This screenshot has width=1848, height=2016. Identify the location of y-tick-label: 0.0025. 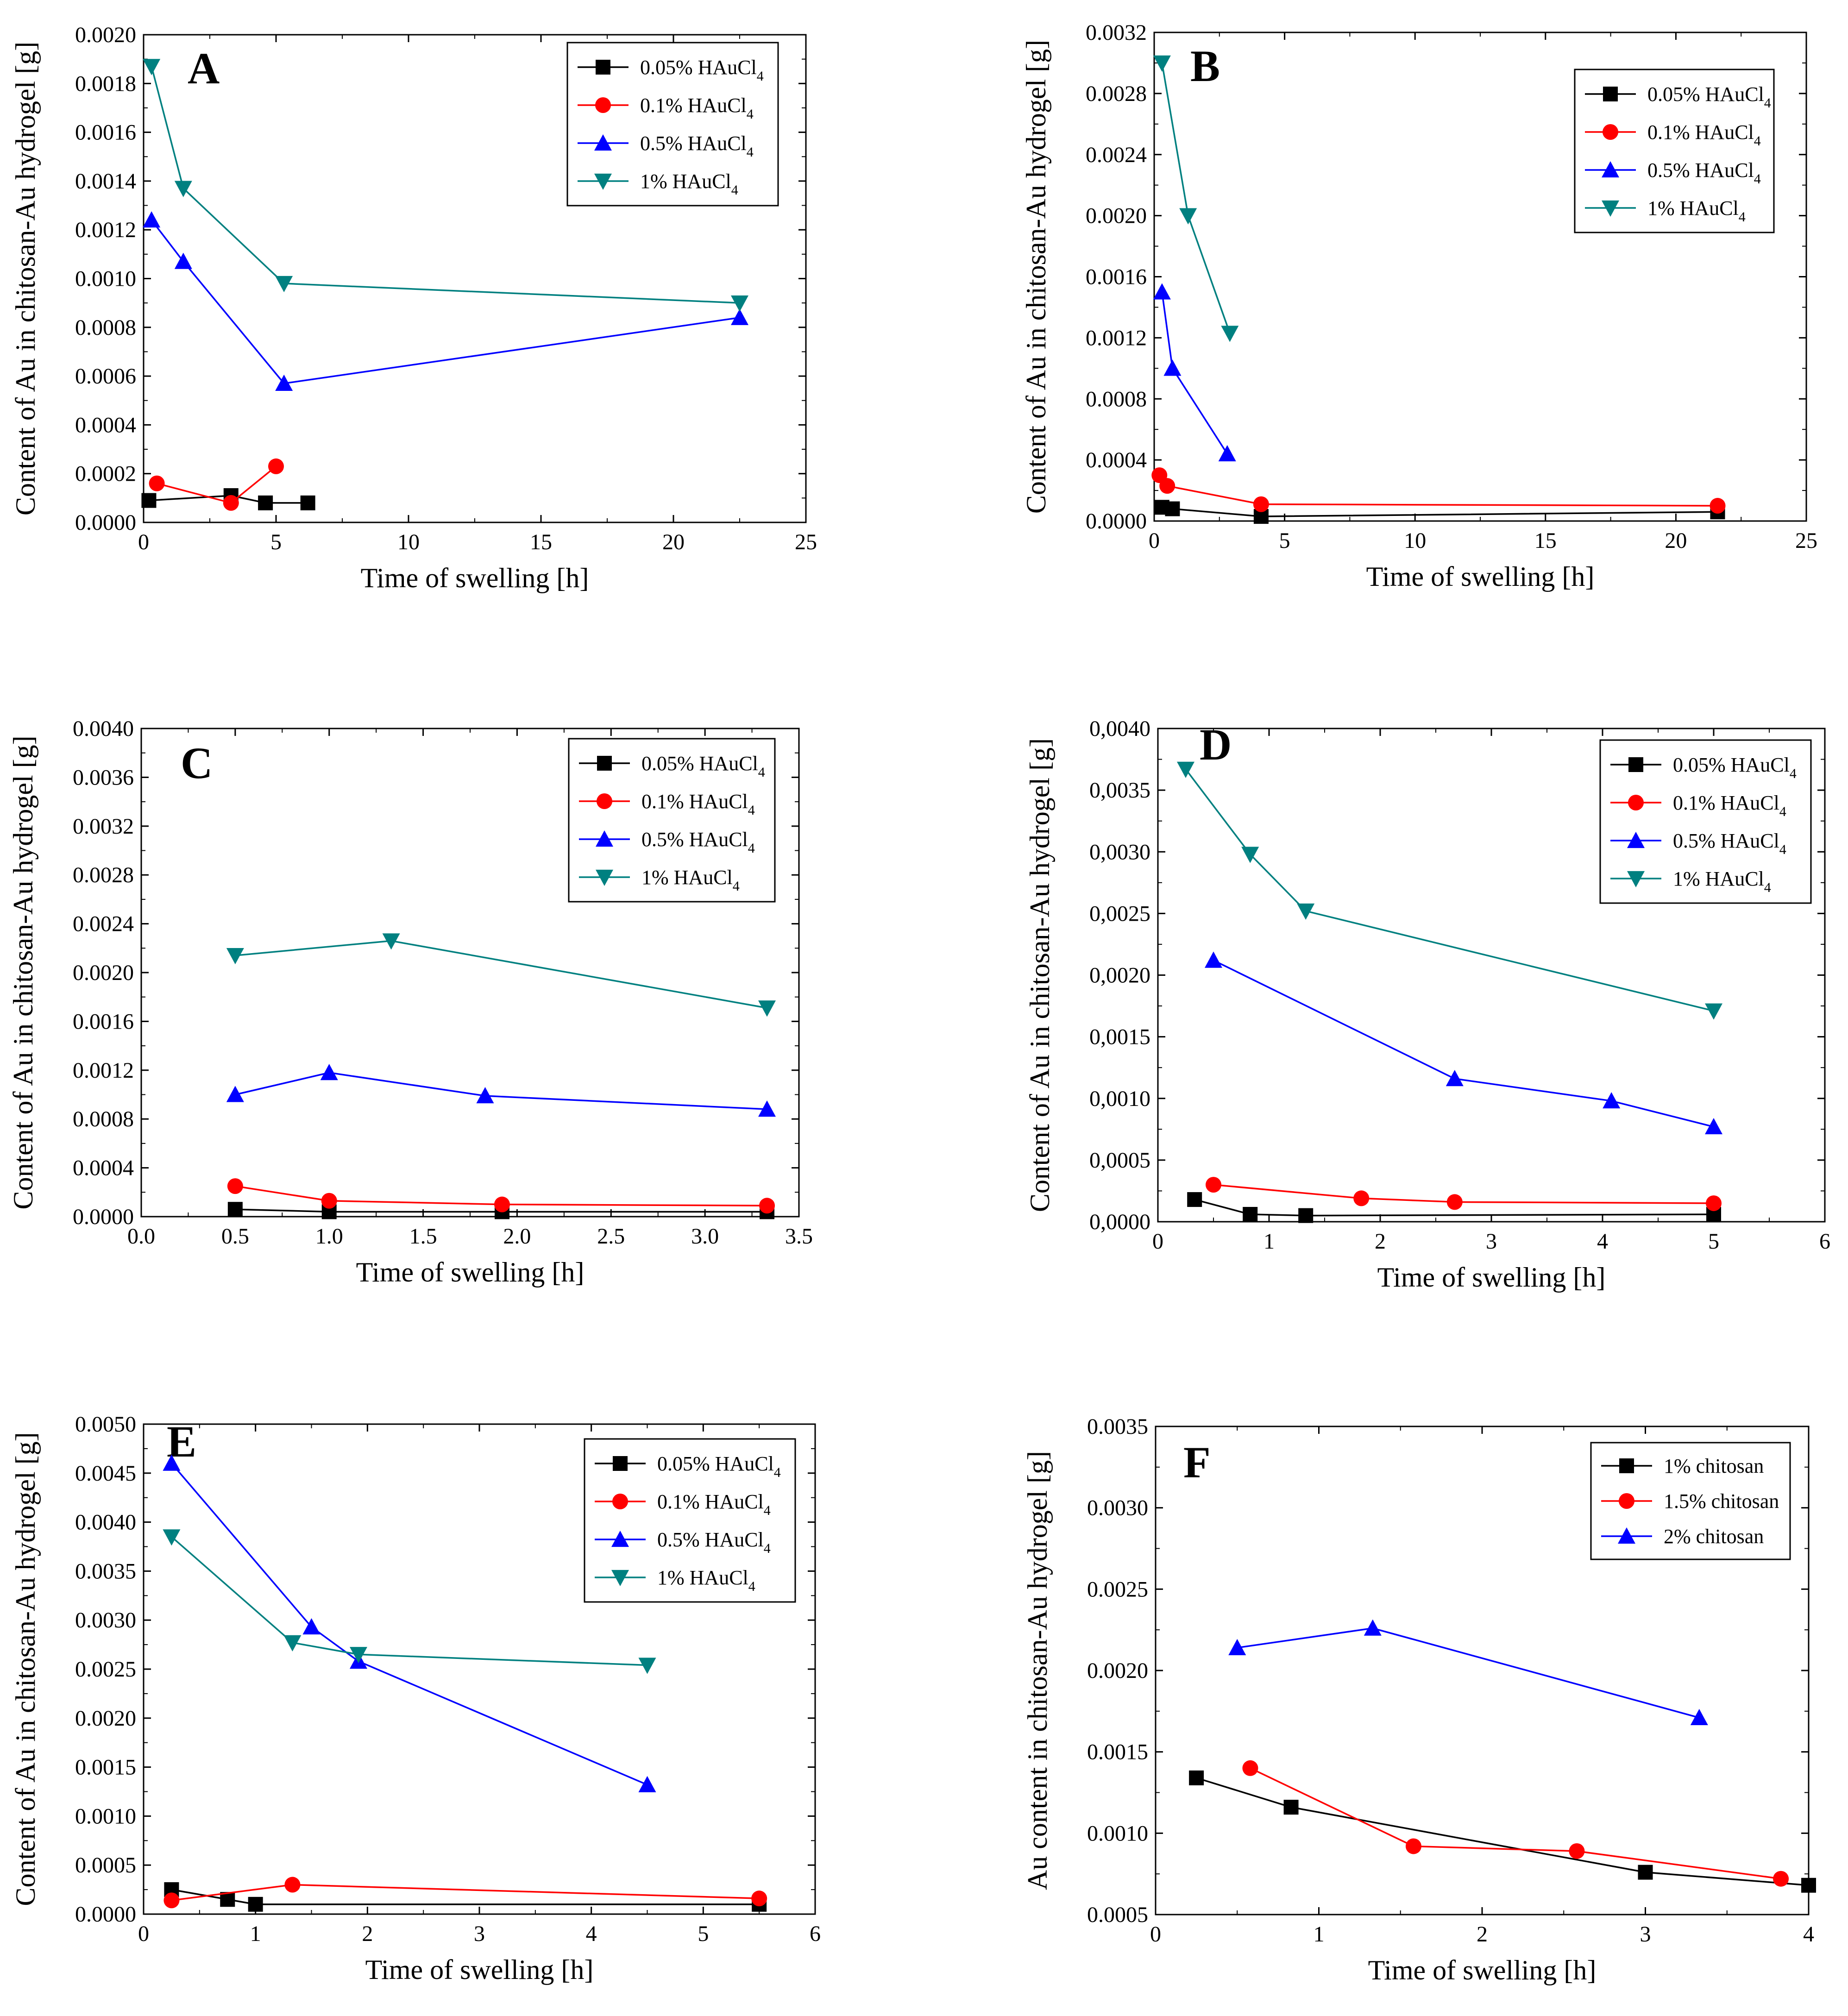
(105, 1670).